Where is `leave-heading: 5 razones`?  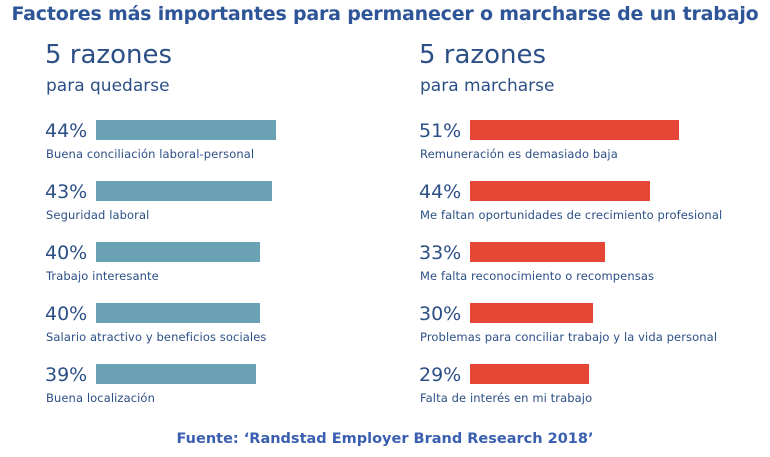 leave-heading: 5 razones is located at coordinates (483, 55).